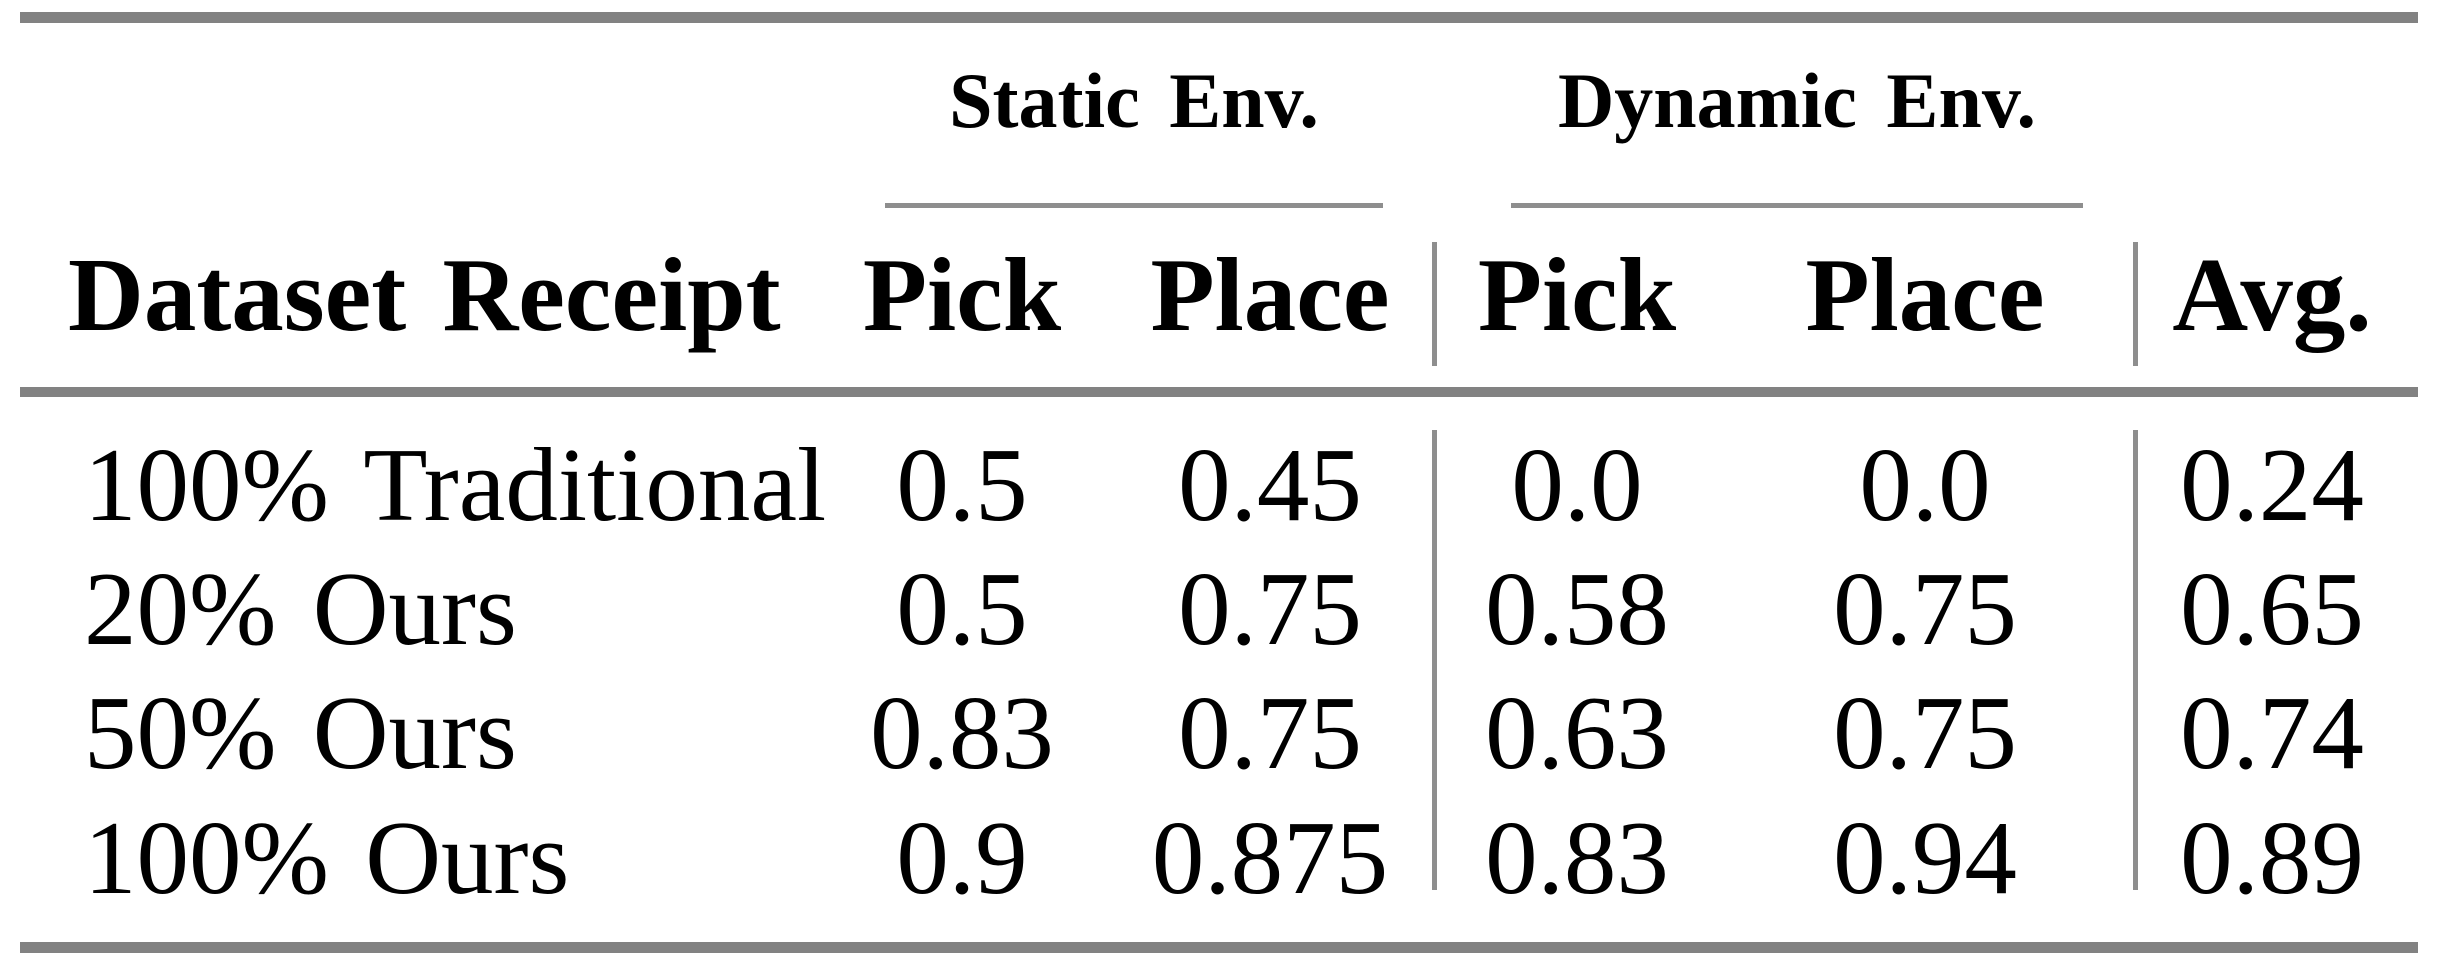  I want to click on cell-avg: 0.74, so click(2272, 732).